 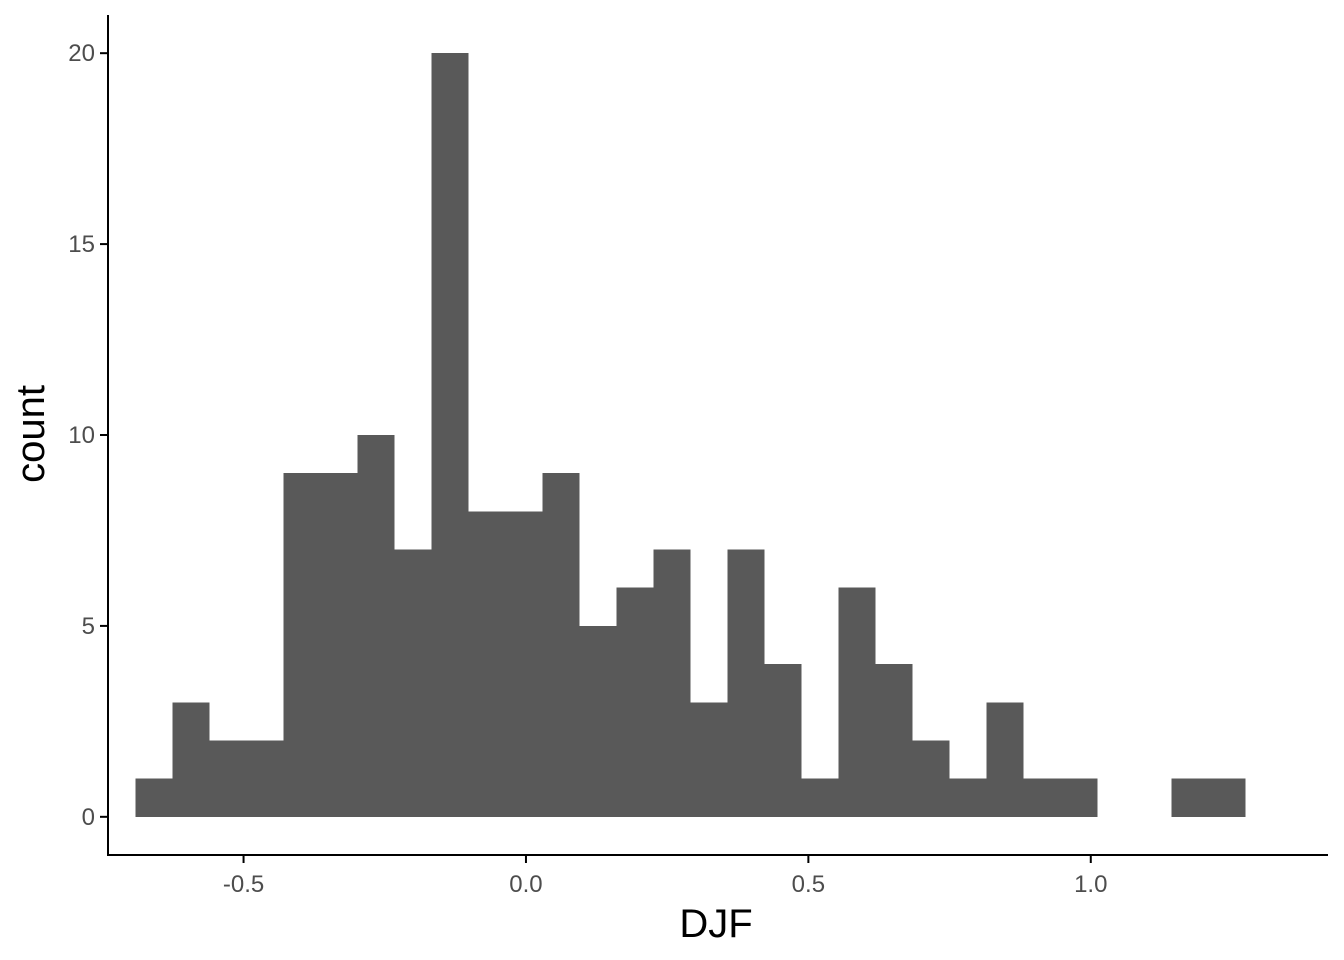 I want to click on y-tick-label: 5, so click(x=88, y=626).